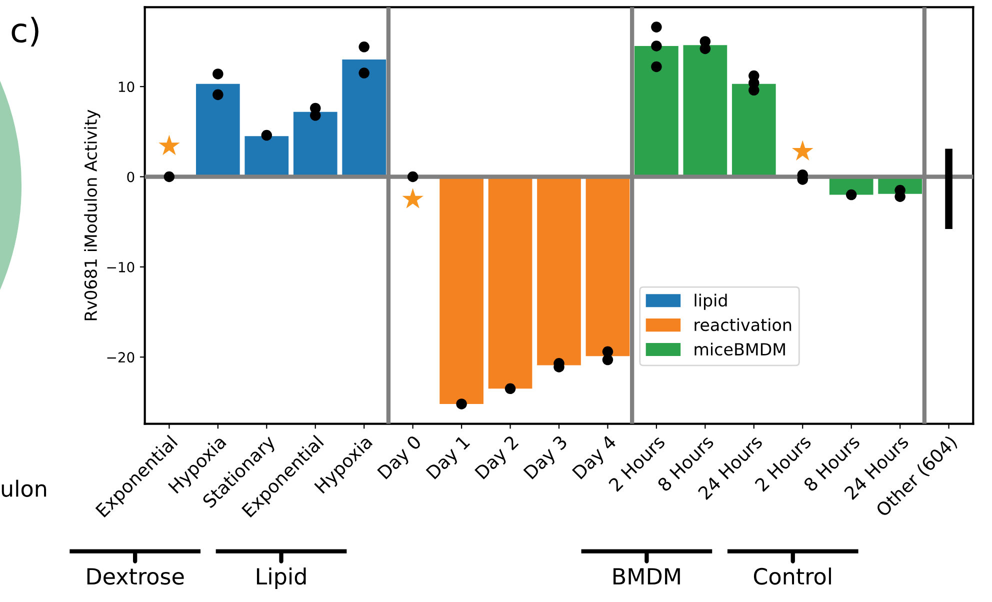  Describe the element at coordinates (400, 458) in the screenshot. I see `x-tick-label: Day 0` at that location.